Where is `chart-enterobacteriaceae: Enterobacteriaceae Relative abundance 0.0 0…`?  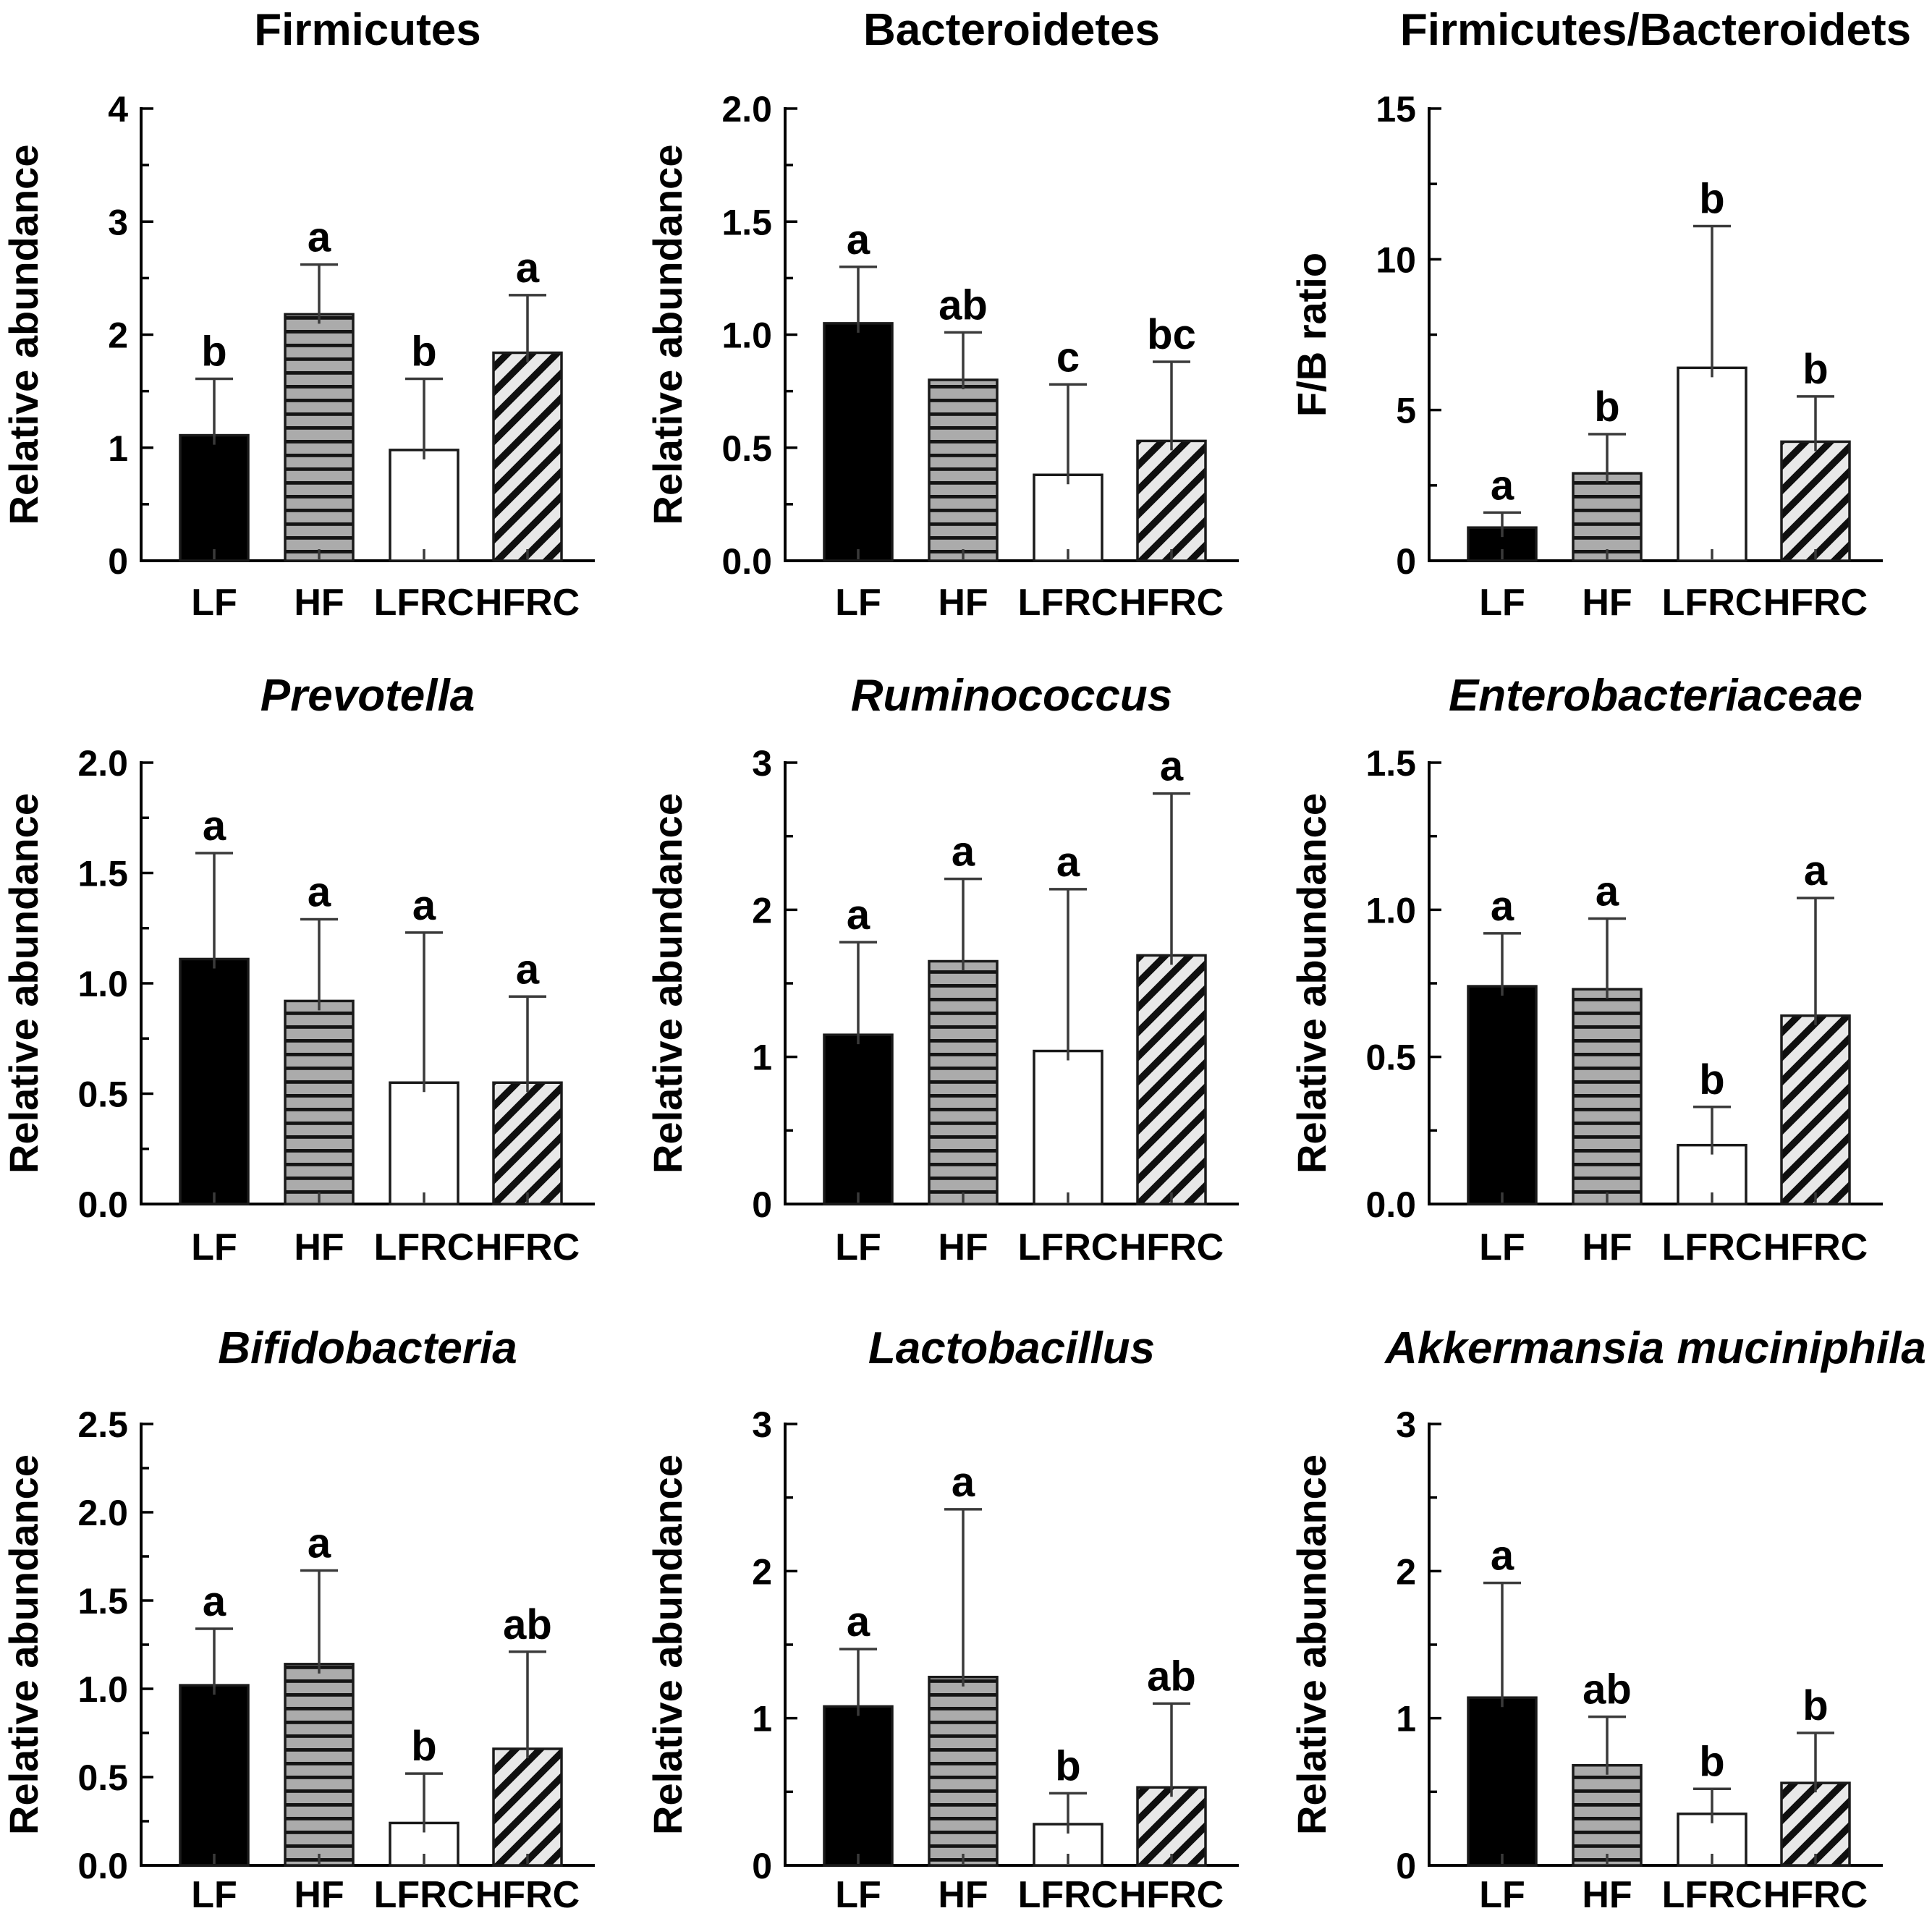 chart-enterobacteriaceae: Enterobacteriaceae Relative abundance 0.0 0… is located at coordinates (1586, 970).